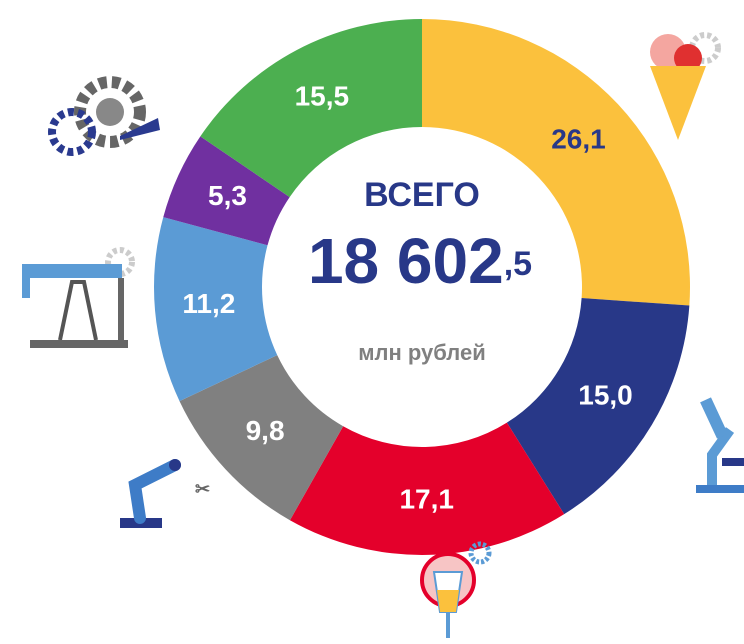 This screenshot has width=744, height=644. Describe the element at coordinates (104, 116) in the screenshot. I see `icon-gears` at that location.